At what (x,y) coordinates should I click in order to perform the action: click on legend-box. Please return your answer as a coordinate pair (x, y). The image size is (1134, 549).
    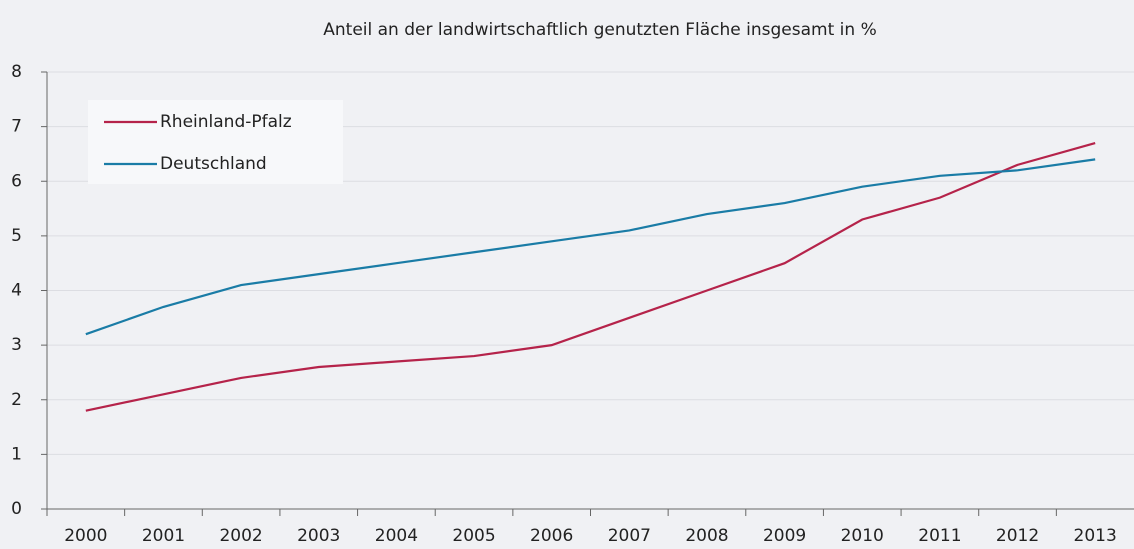
    Looking at the image, I should click on (215, 142).